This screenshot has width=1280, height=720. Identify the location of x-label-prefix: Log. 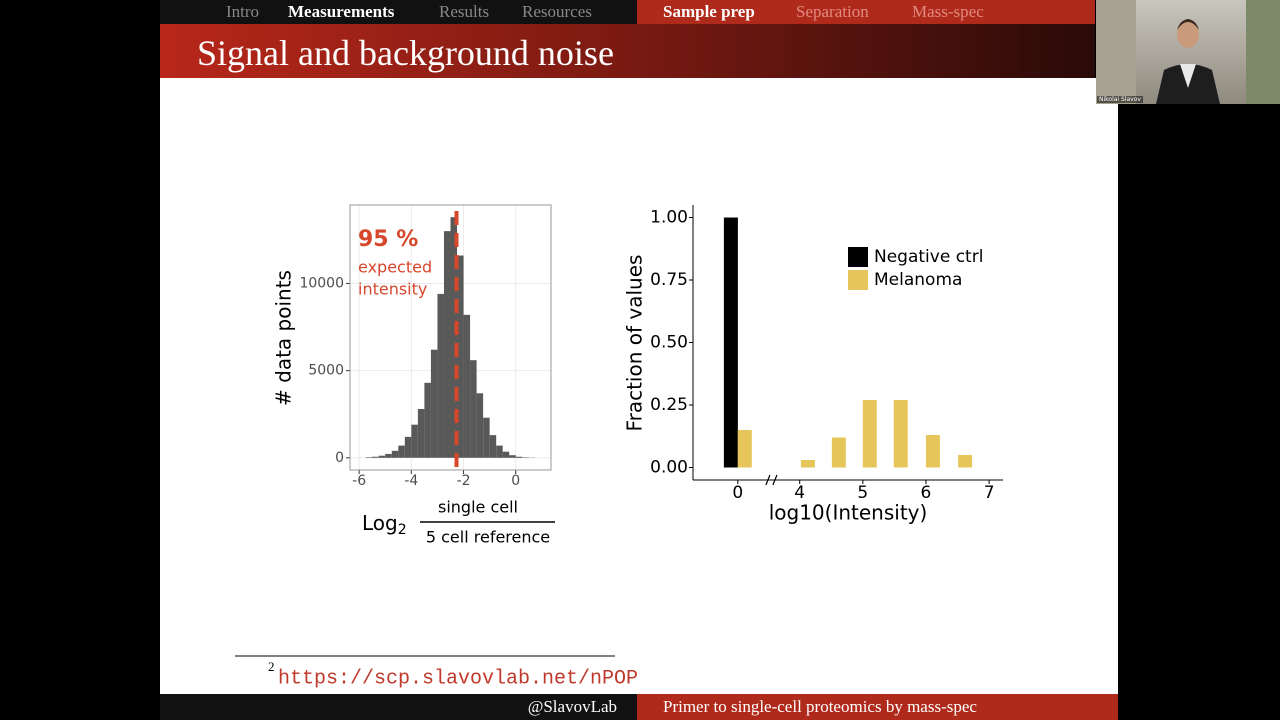
(380, 523).